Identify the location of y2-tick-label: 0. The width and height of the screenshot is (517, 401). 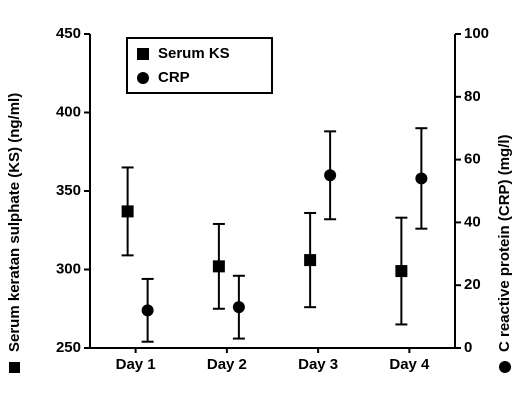
(468, 347).